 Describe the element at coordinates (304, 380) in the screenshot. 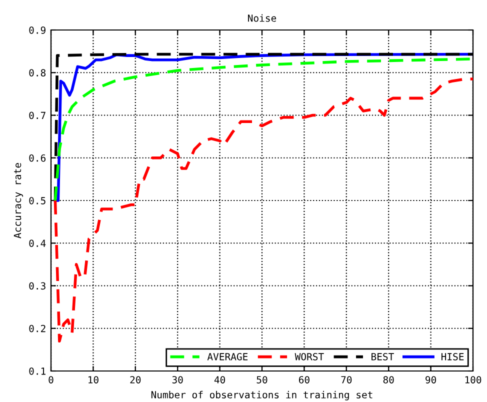

I see `x-tick-label: 60` at that location.